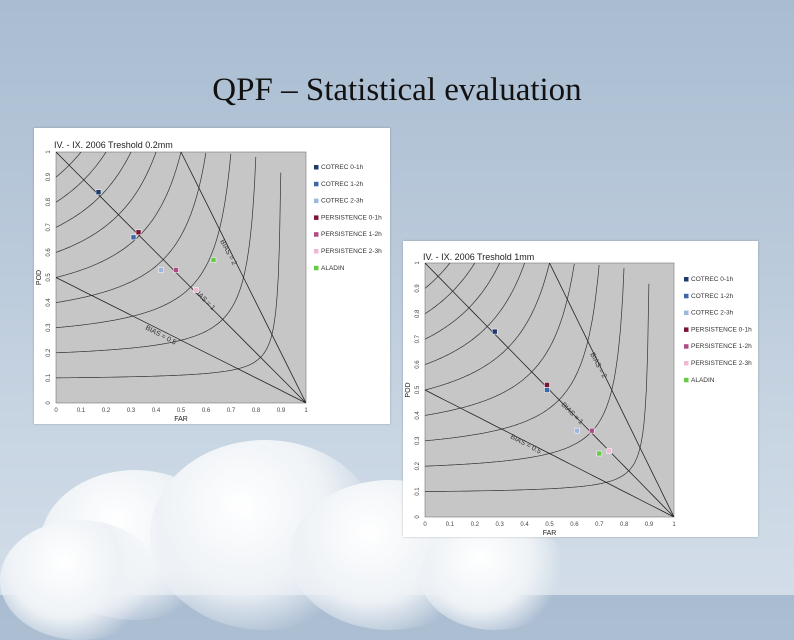 The image size is (794, 640). Describe the element at coordinates (49, 201) in the screenshot. I see `y-tick-label: 0.8` at that location.